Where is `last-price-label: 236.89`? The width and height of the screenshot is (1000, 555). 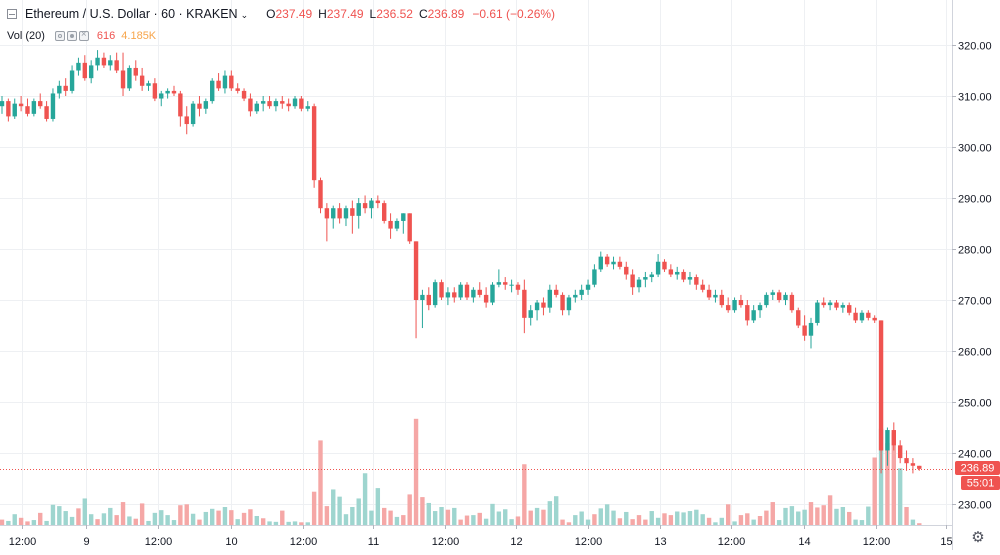
last-price-label: 236.89 is located at coordinates (978, 469).